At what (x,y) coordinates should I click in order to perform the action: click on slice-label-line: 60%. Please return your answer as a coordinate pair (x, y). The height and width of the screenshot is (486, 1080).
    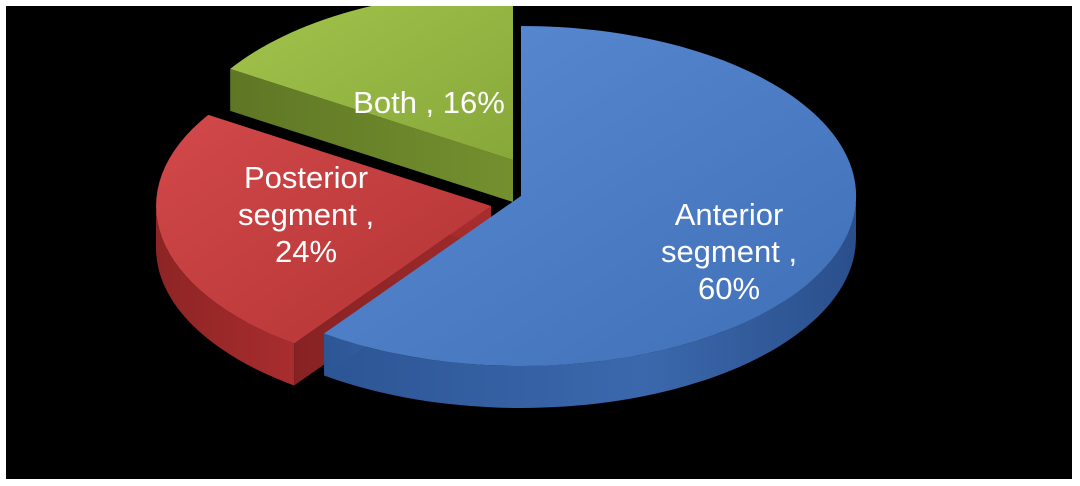
    Looking at the image, I should click on (729, 288).